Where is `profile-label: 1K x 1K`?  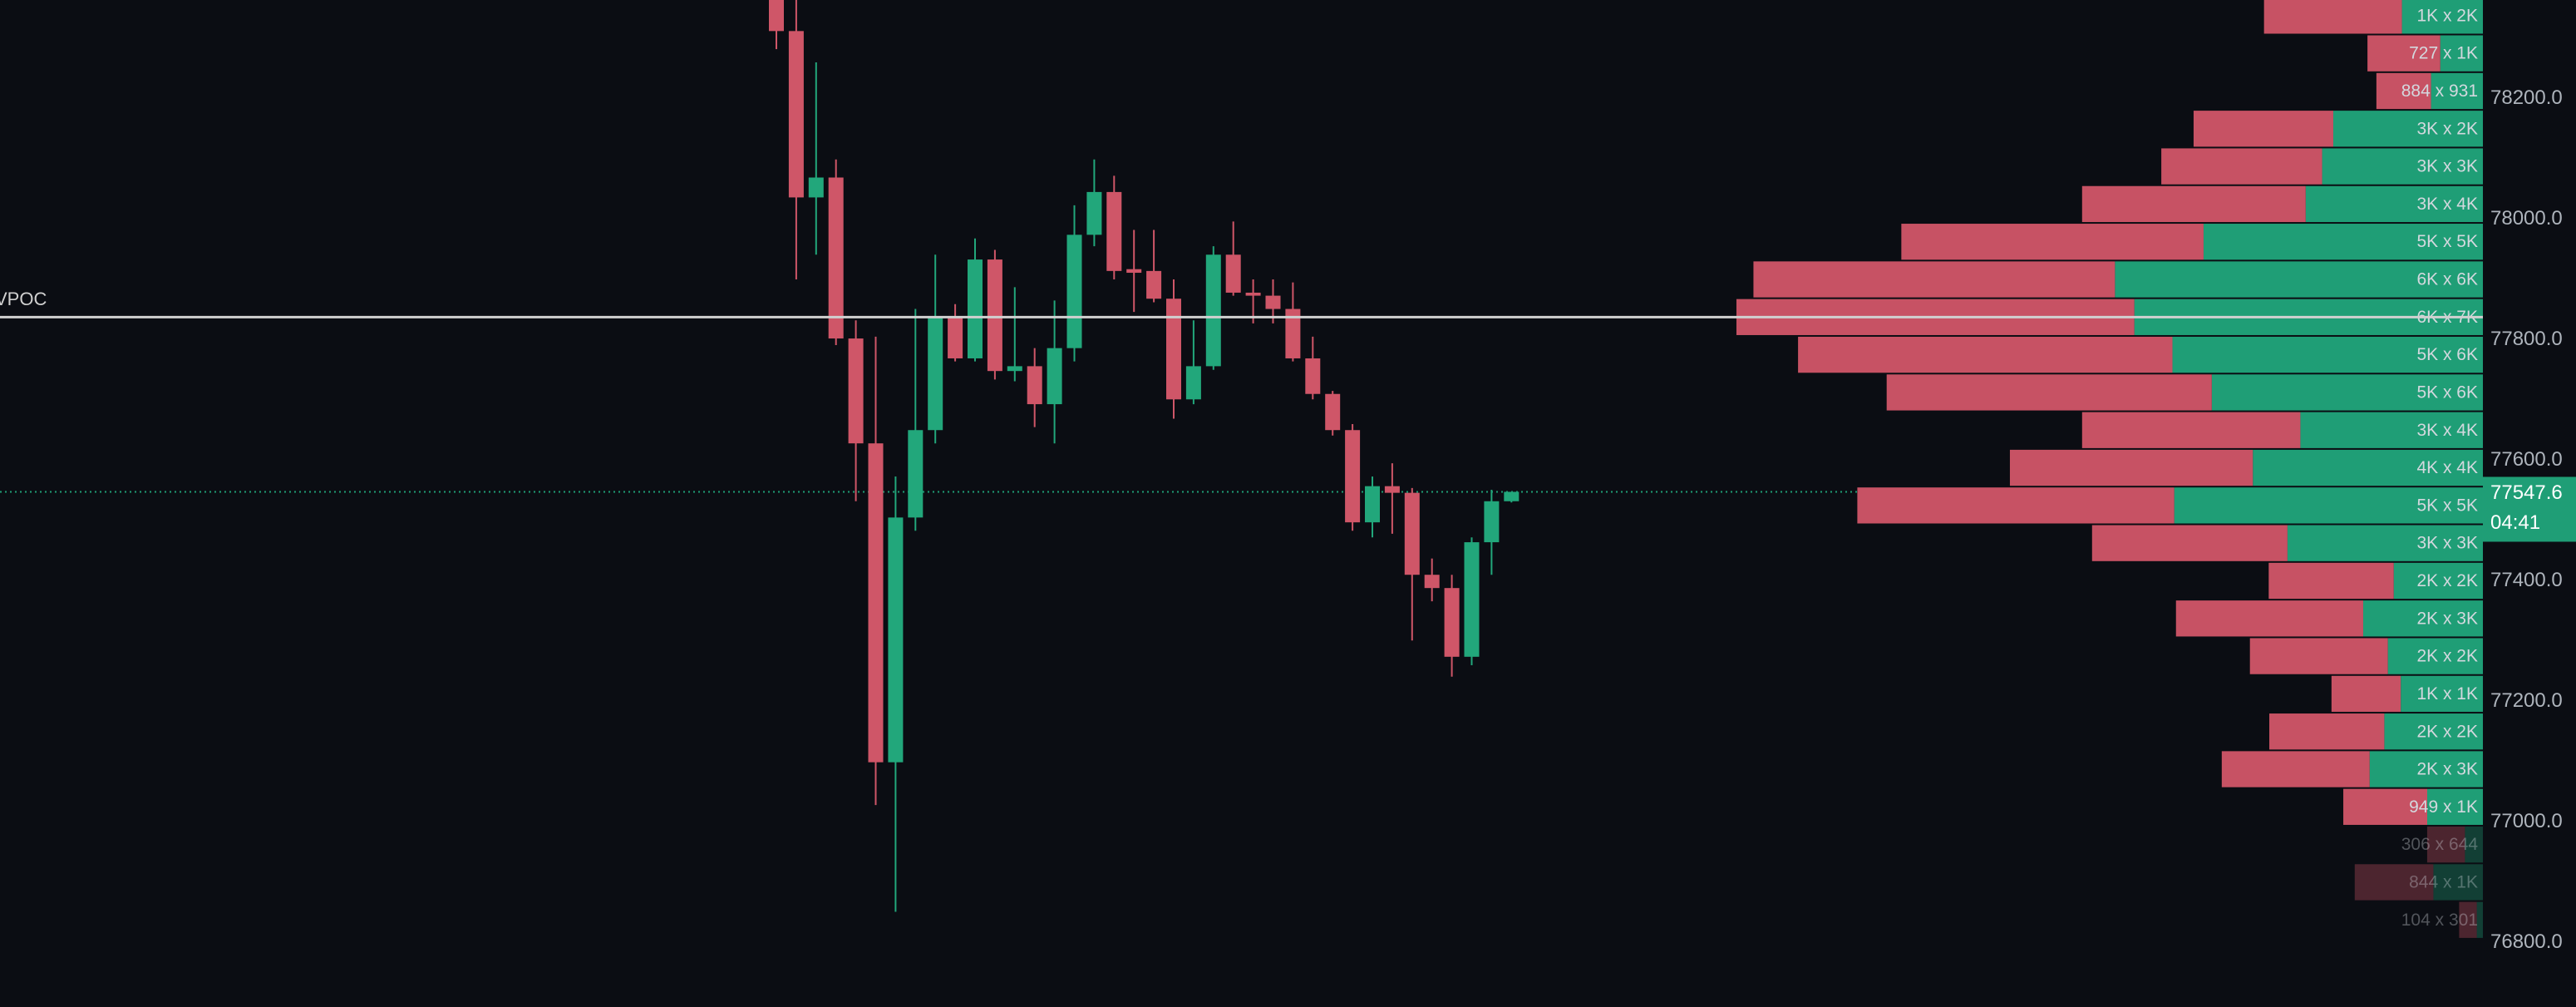 profile-label: 1K x 1K is located at coordinates (2447, 693).